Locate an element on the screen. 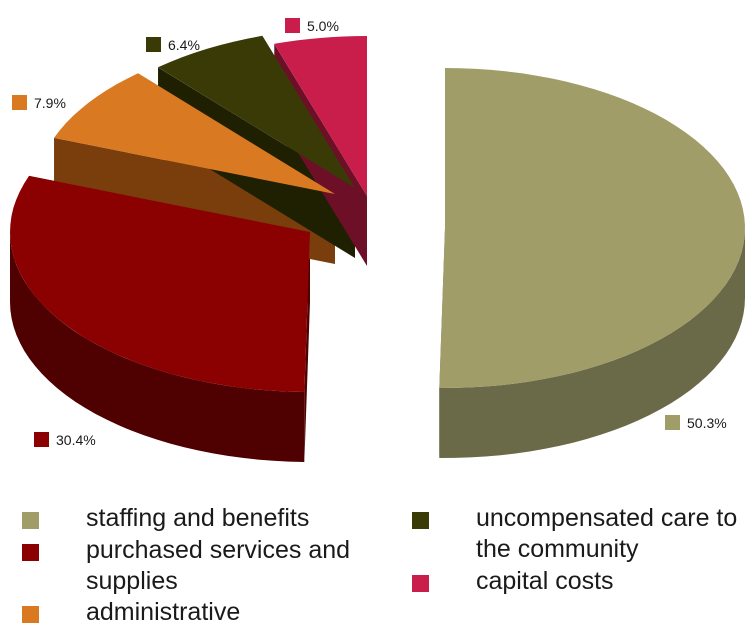  legend-item-administrative: administrative is located at coordinates (192, 612).